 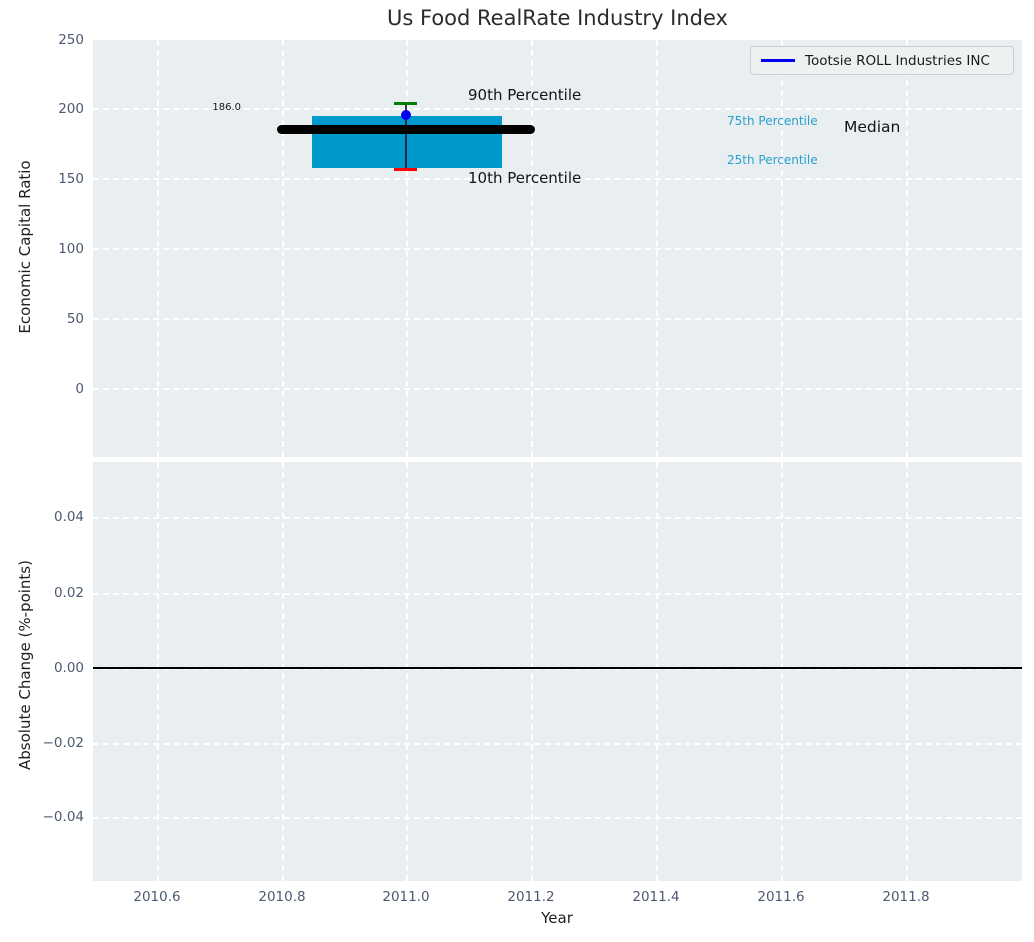 What do you see at coordinates (25, 247) in the screenshot?
I see `y-axis-label-top: Economic Capital Ratio` at bounding box center [25, 247].